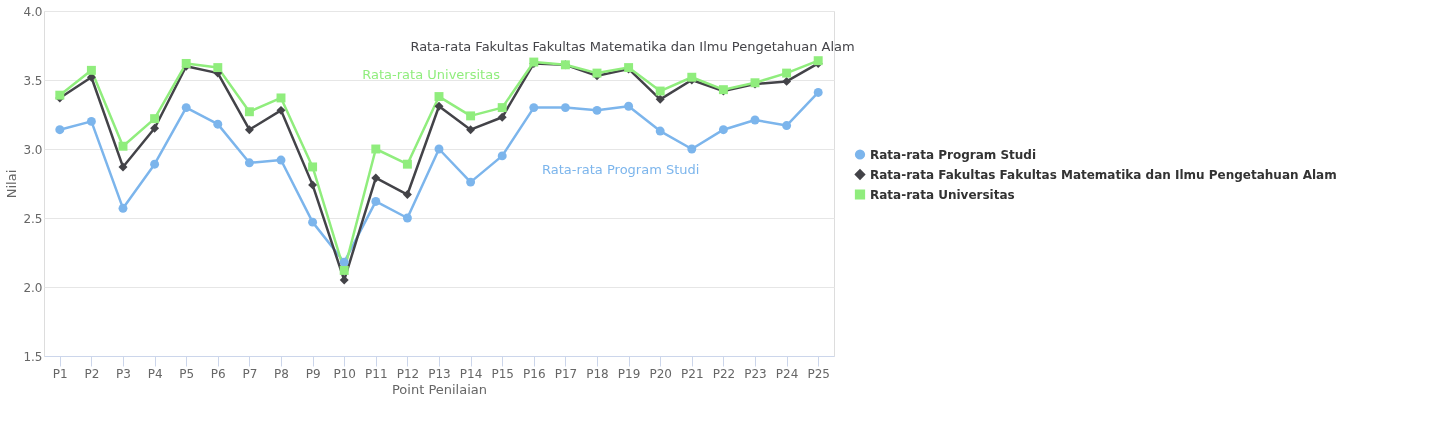 The height and width of the screenshot is (428, 1433). I want to click on x-tick-label: P8, so click(281, 373).